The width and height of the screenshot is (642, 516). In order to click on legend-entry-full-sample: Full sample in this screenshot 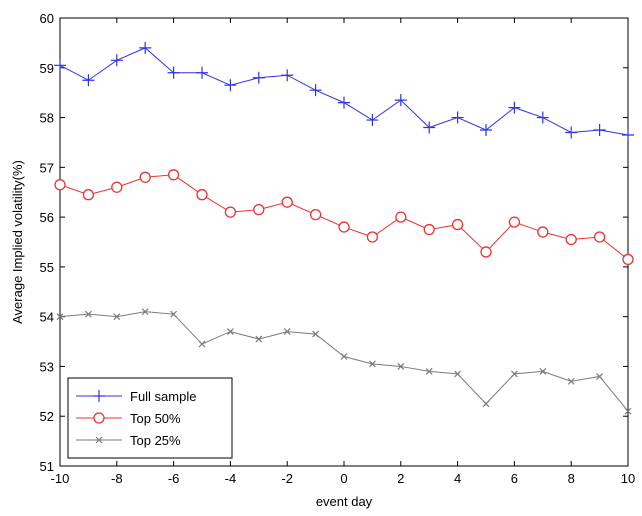, I will do `click(136, 396)`.